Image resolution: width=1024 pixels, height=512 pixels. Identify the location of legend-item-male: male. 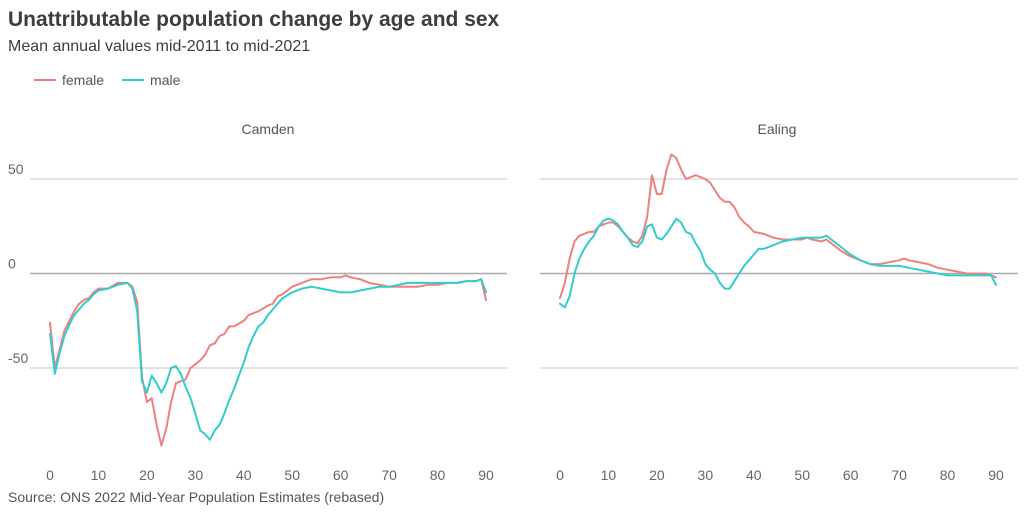
(151, 80).